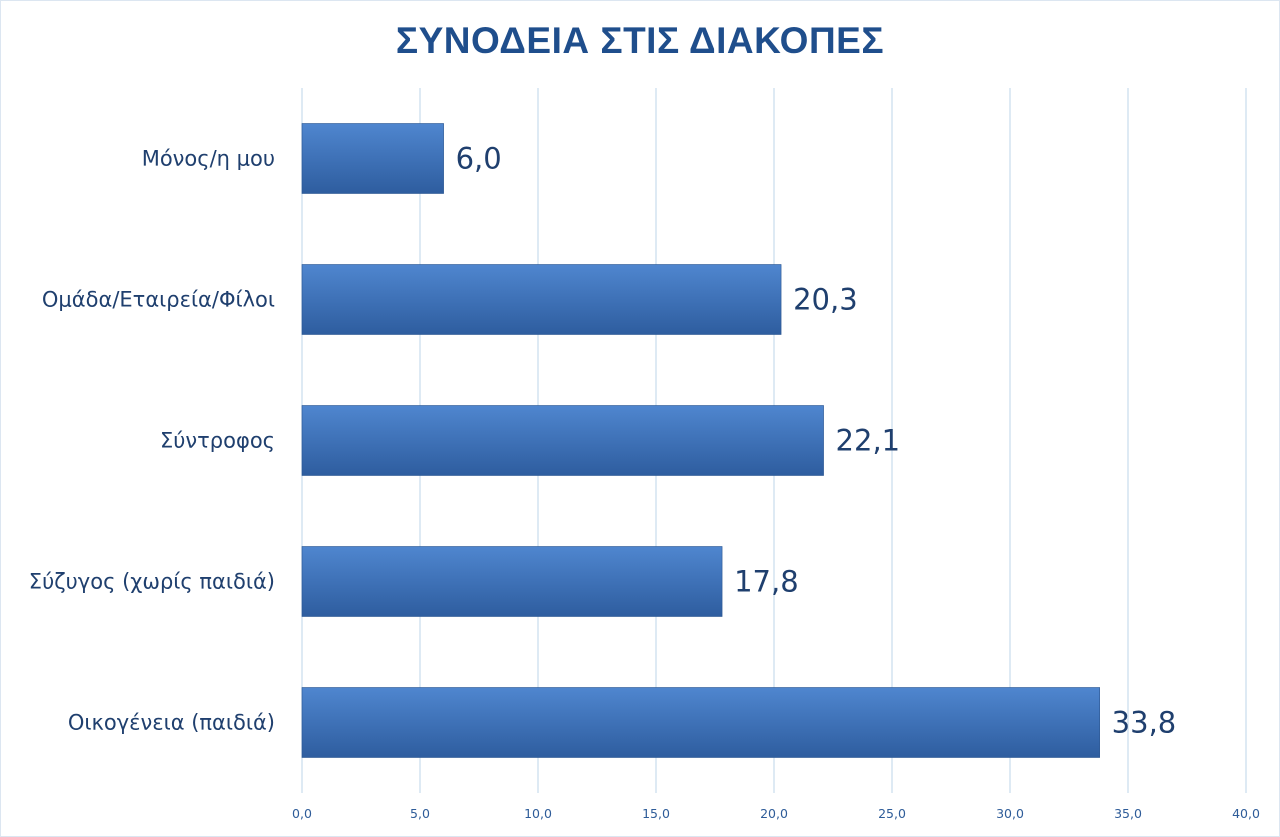 The image size is (1280, 837). What do you see at coordinates (152, 582) in the screenshot?
I see `category-label: Σύζυγος (χωρίς παιδιά)` at bounding box center [152, 582].